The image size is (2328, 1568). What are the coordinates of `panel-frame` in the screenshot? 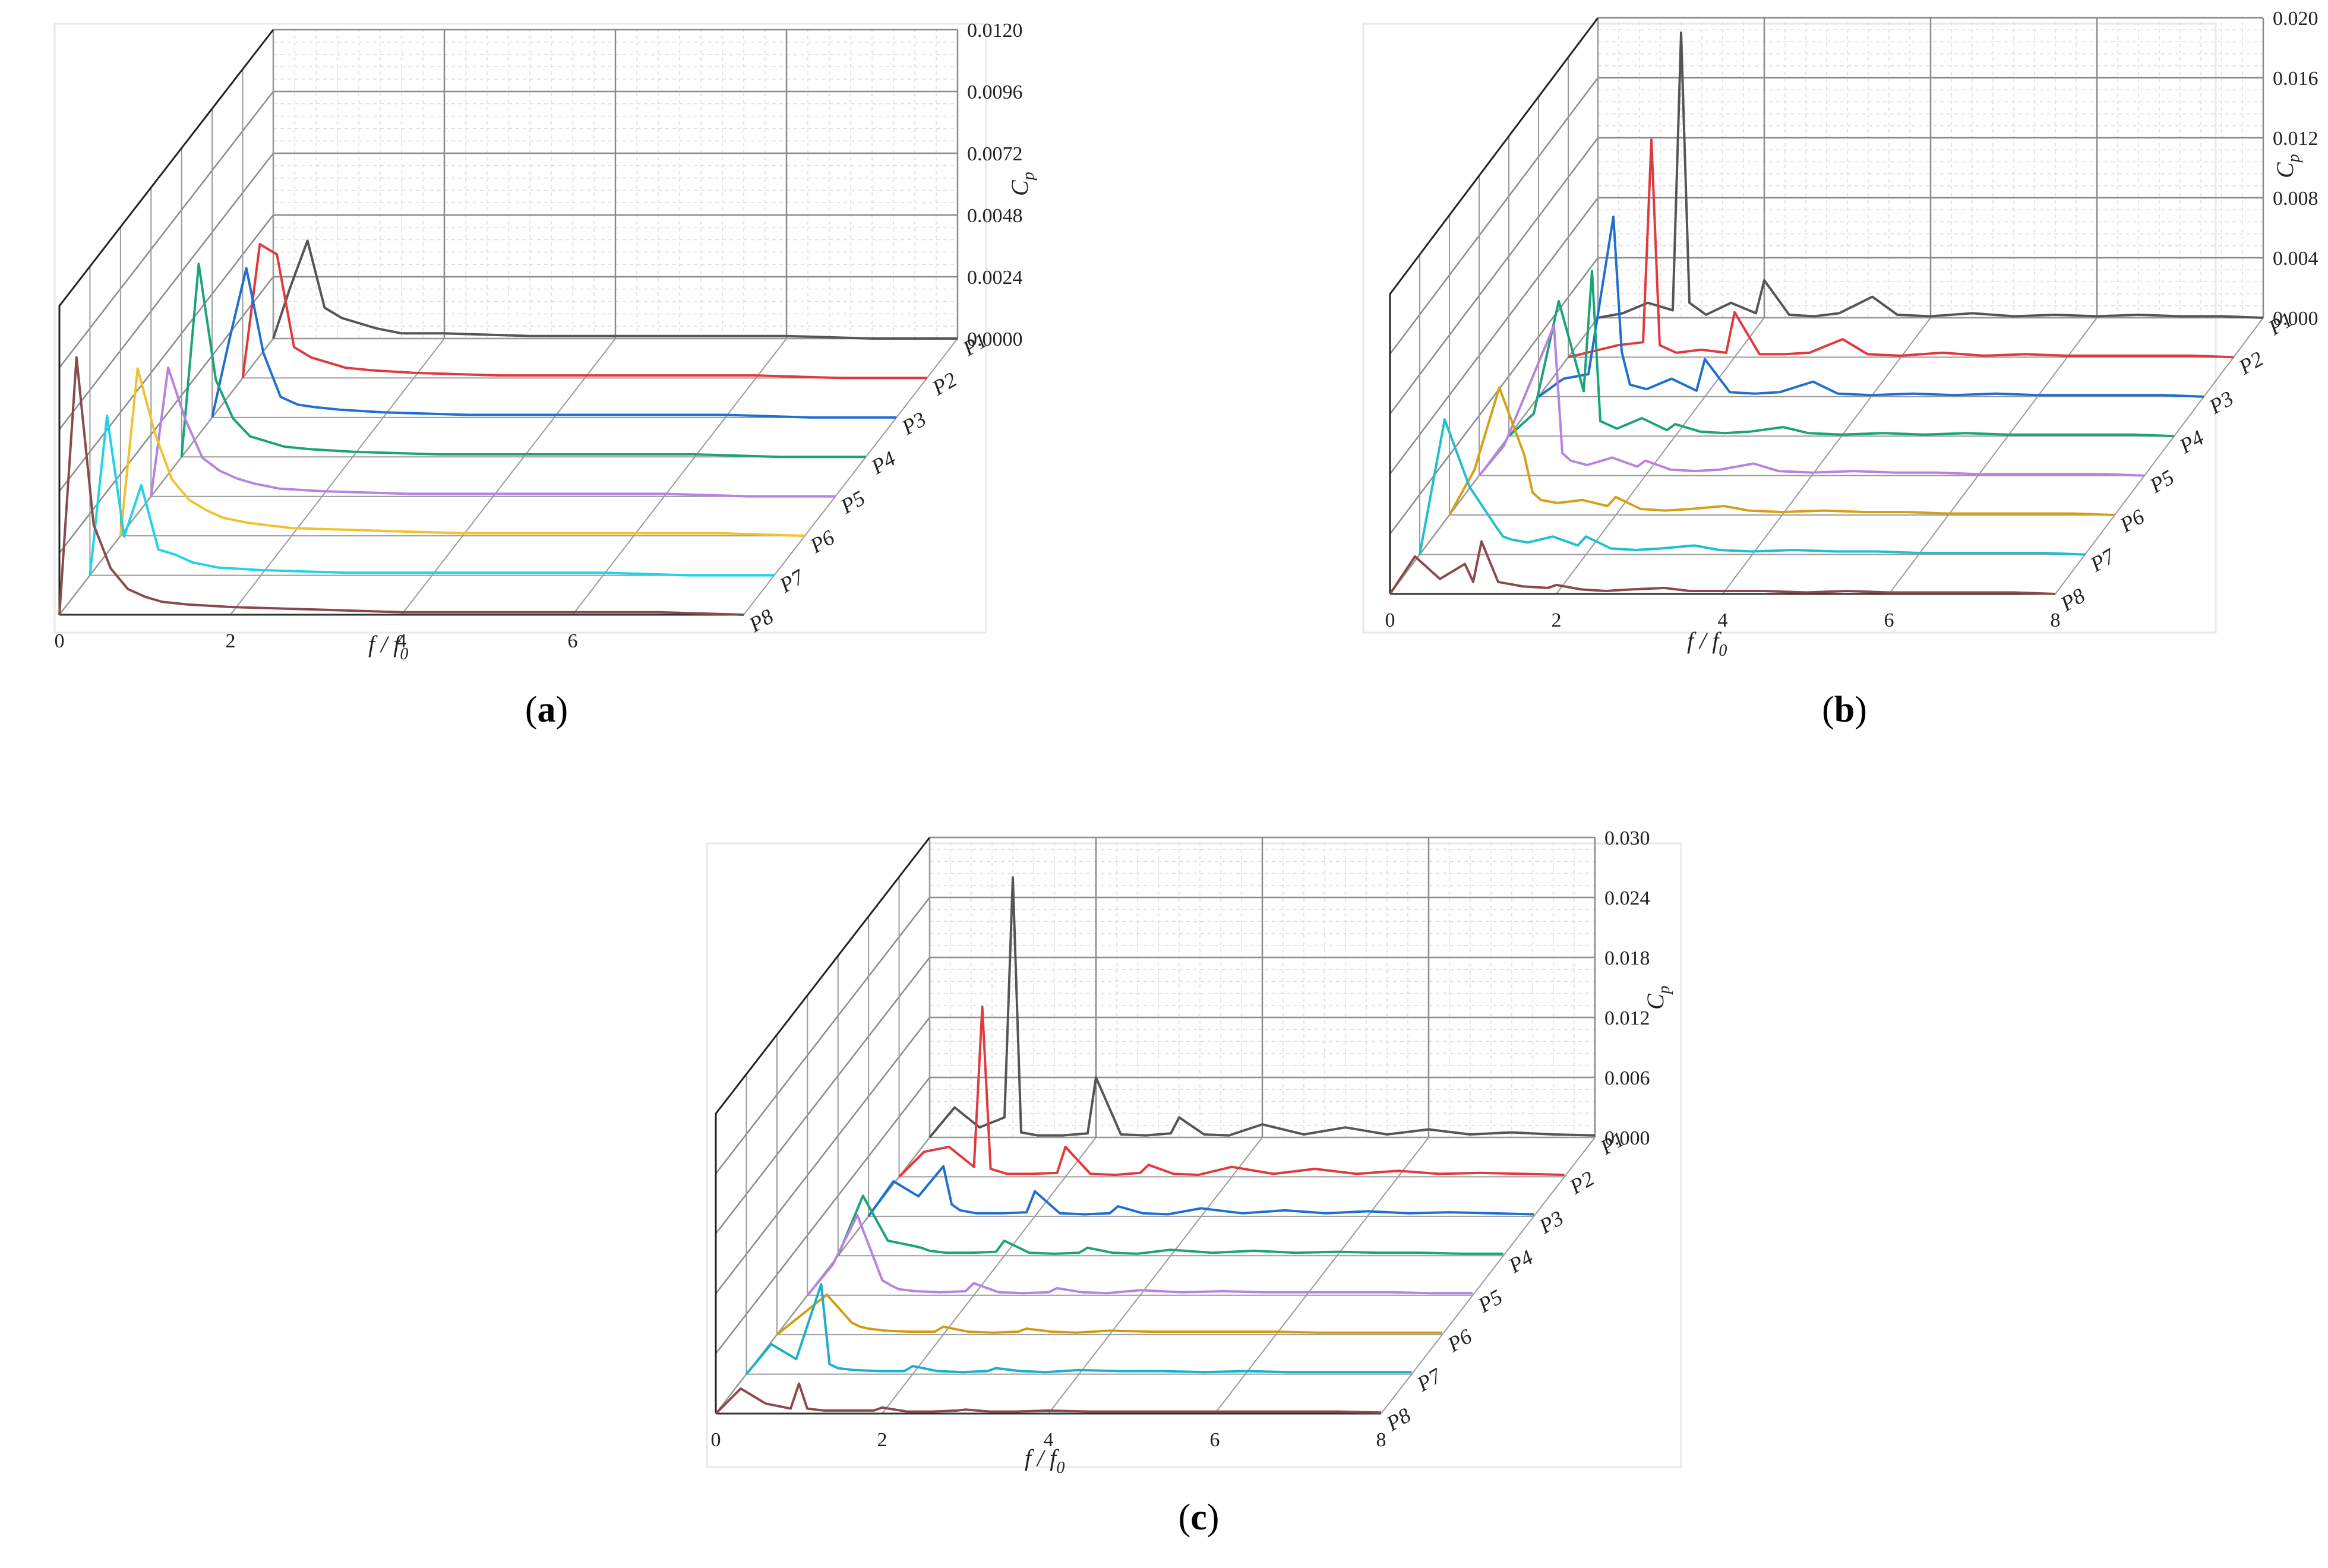 It's located at (1789, 329).